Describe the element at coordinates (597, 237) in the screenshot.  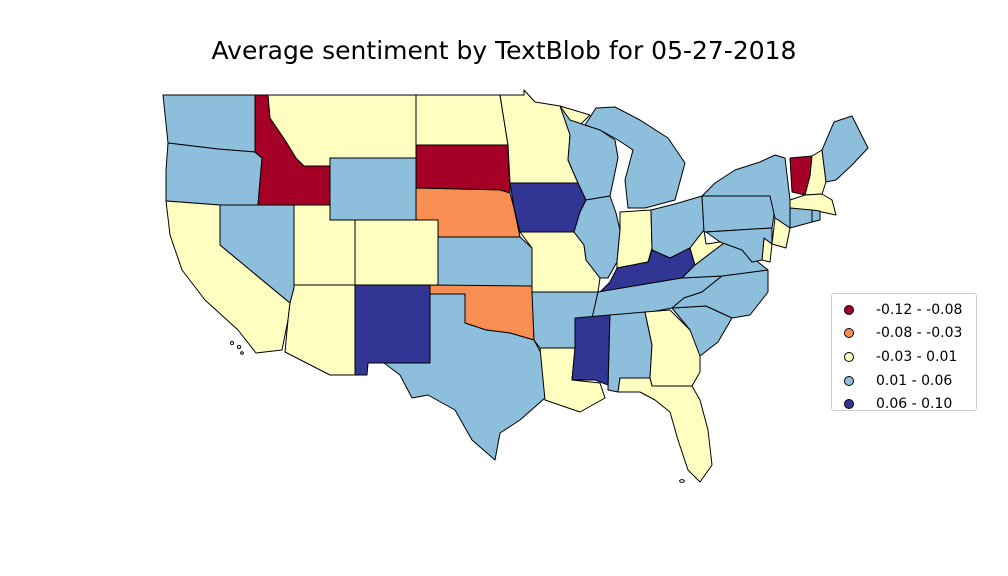
I see `state-il` at that location.